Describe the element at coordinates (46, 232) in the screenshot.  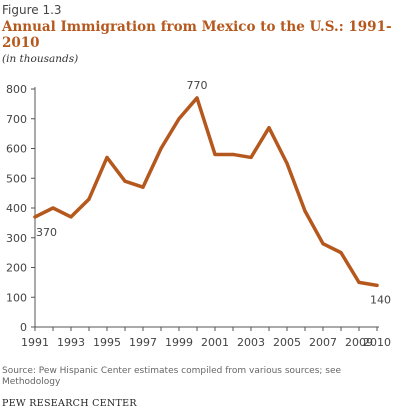
I see `data-label: 370` at that location.